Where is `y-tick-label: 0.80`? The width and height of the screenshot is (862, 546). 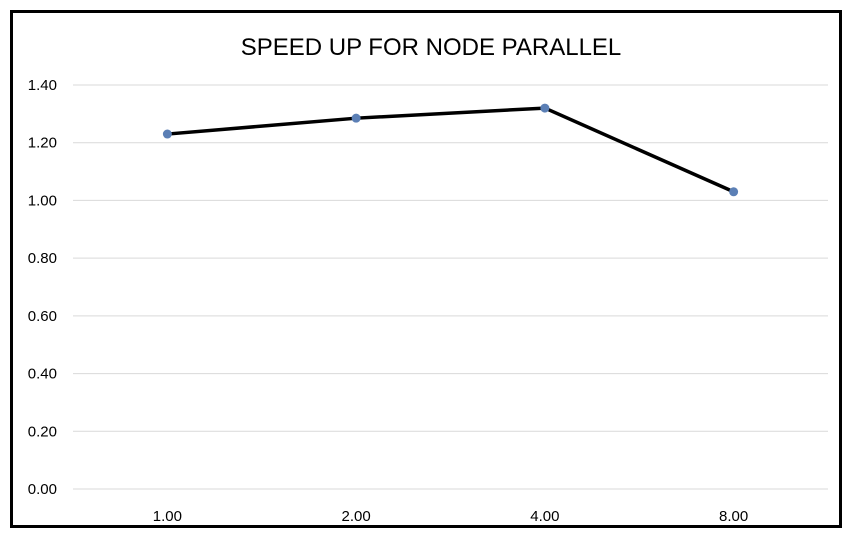 y-tick-label: 0.80 is located at coordinates (42, 258).